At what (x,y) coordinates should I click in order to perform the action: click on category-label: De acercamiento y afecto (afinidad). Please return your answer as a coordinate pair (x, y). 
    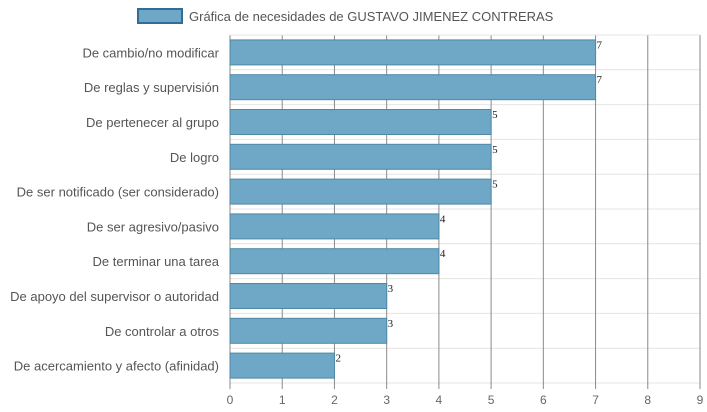
    Looking at the image, I should click on (116, 366).